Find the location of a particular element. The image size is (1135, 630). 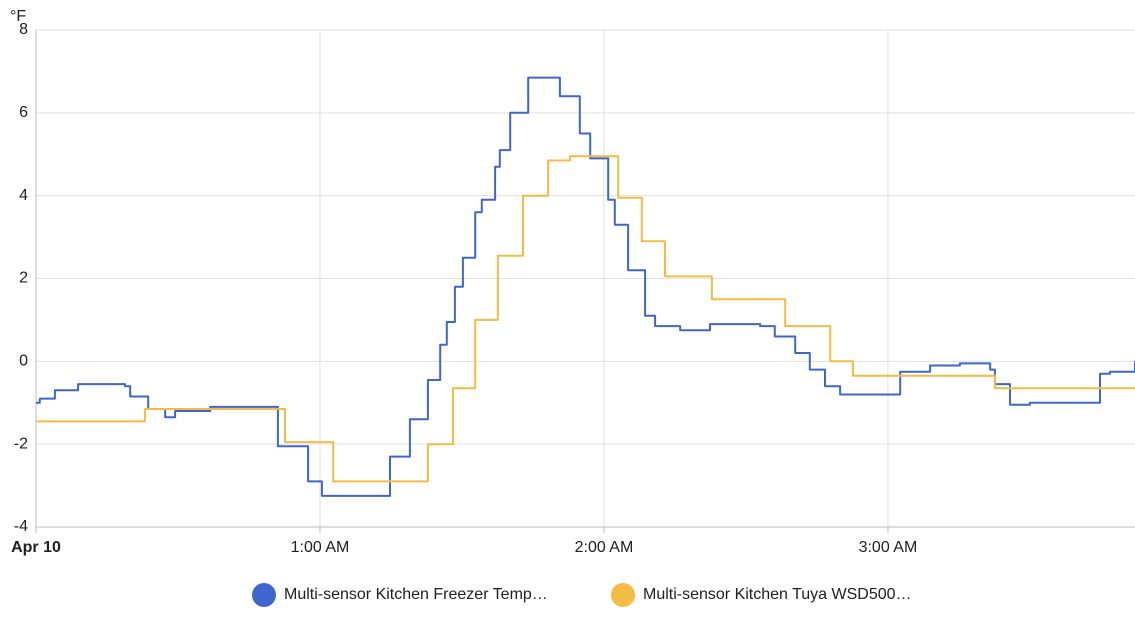

y-tick-label: -2 is located at coordinates (21, 443).